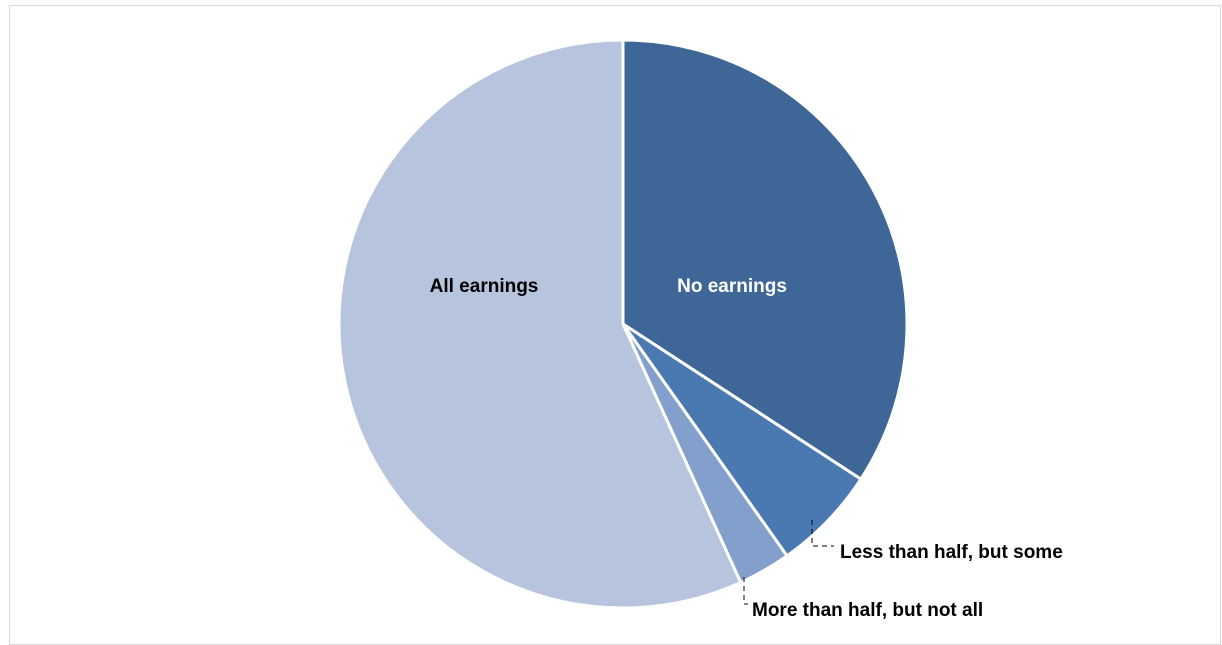 The height and width of the screenshot is (645, 1222). I want to click on leader-line-less-than-half-but-some, so click(822, 533).